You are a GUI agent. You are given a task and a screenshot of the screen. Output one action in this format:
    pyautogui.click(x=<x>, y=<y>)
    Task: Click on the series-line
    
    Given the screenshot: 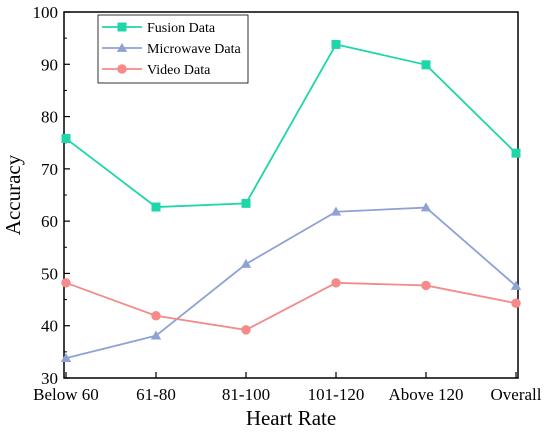 What is the action you would take?
    pyautogui.click(x=291, y=306)
    